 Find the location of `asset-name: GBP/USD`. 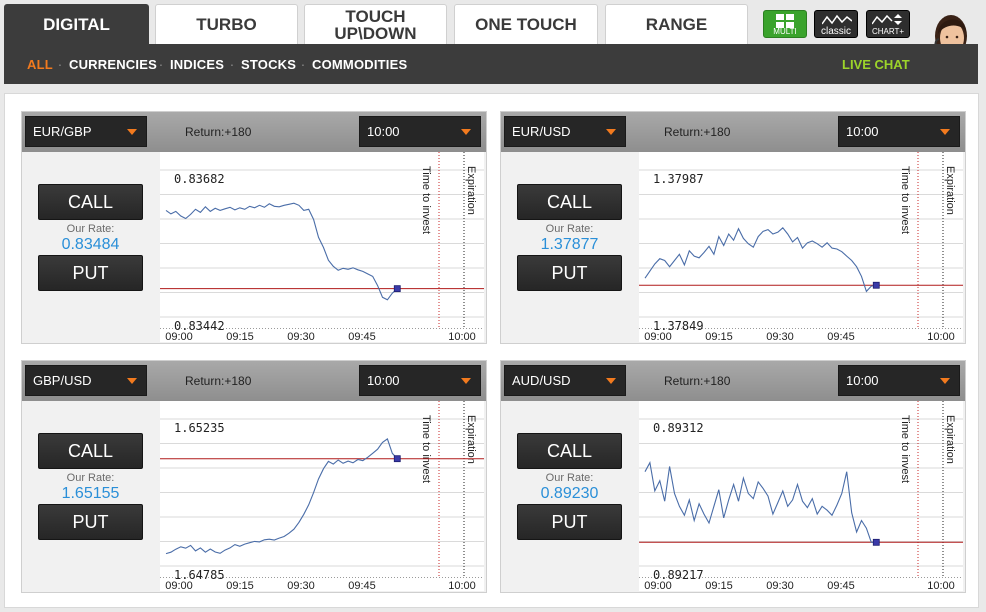

asset-name: GBP/USD is located at coordinates (62, 380).